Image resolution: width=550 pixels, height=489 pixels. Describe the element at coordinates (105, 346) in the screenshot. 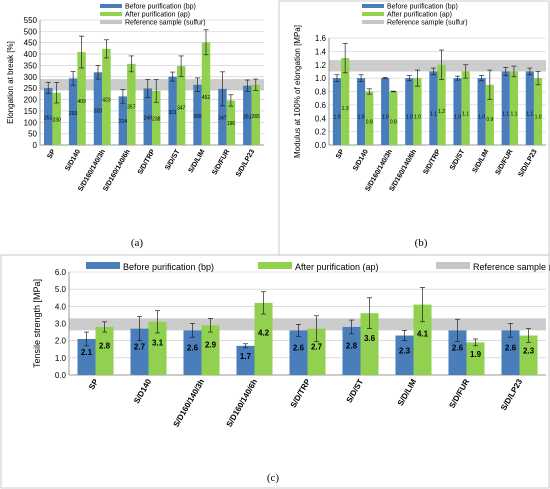

I see `data-label: 2.8` at that location.